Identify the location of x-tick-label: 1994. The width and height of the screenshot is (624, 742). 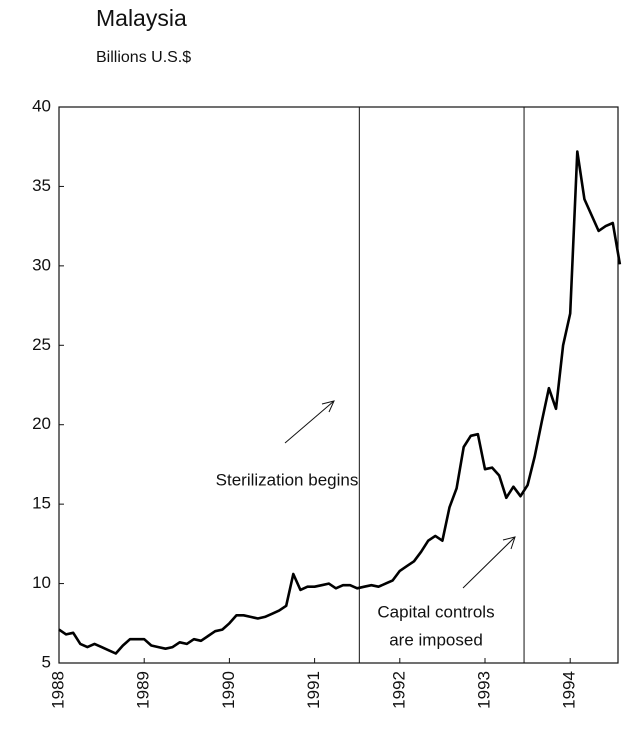
(569, 690).